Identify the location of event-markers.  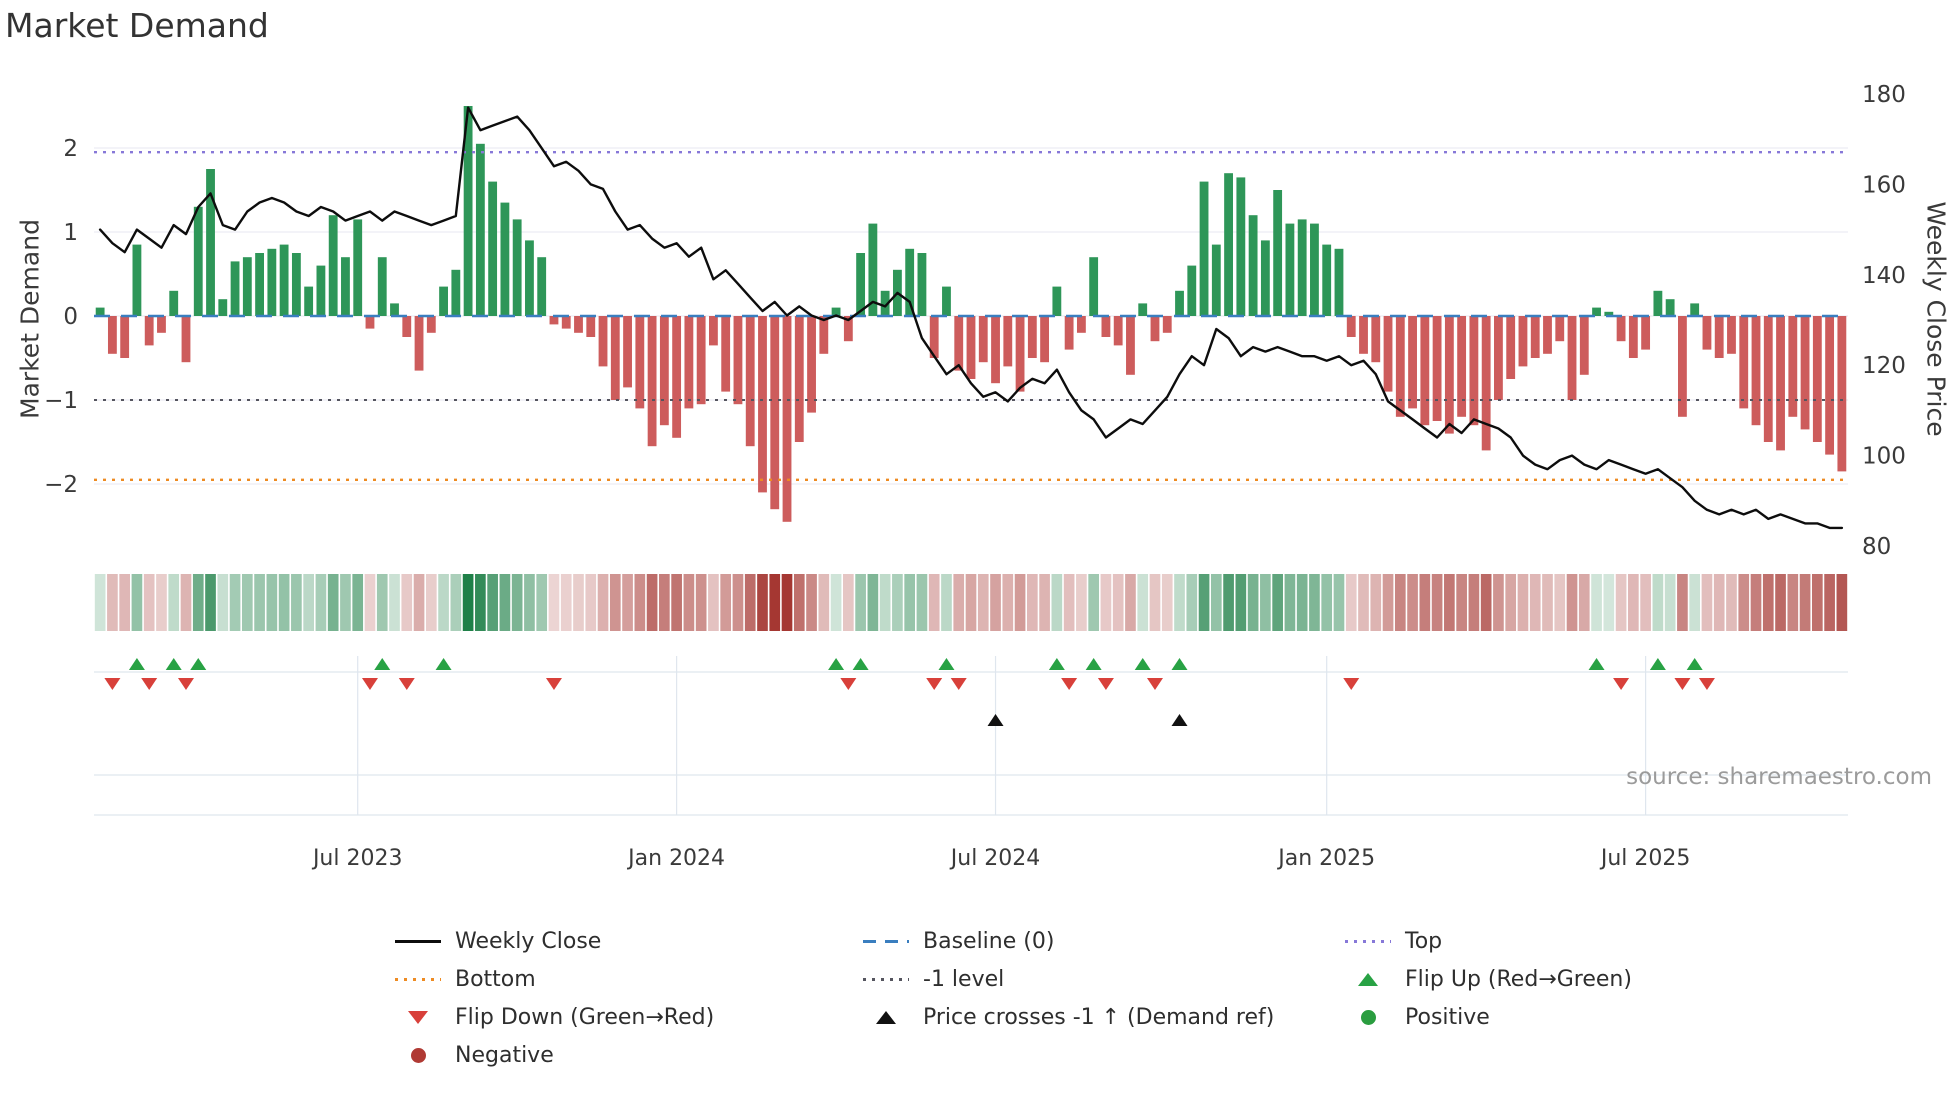
(909, 692).